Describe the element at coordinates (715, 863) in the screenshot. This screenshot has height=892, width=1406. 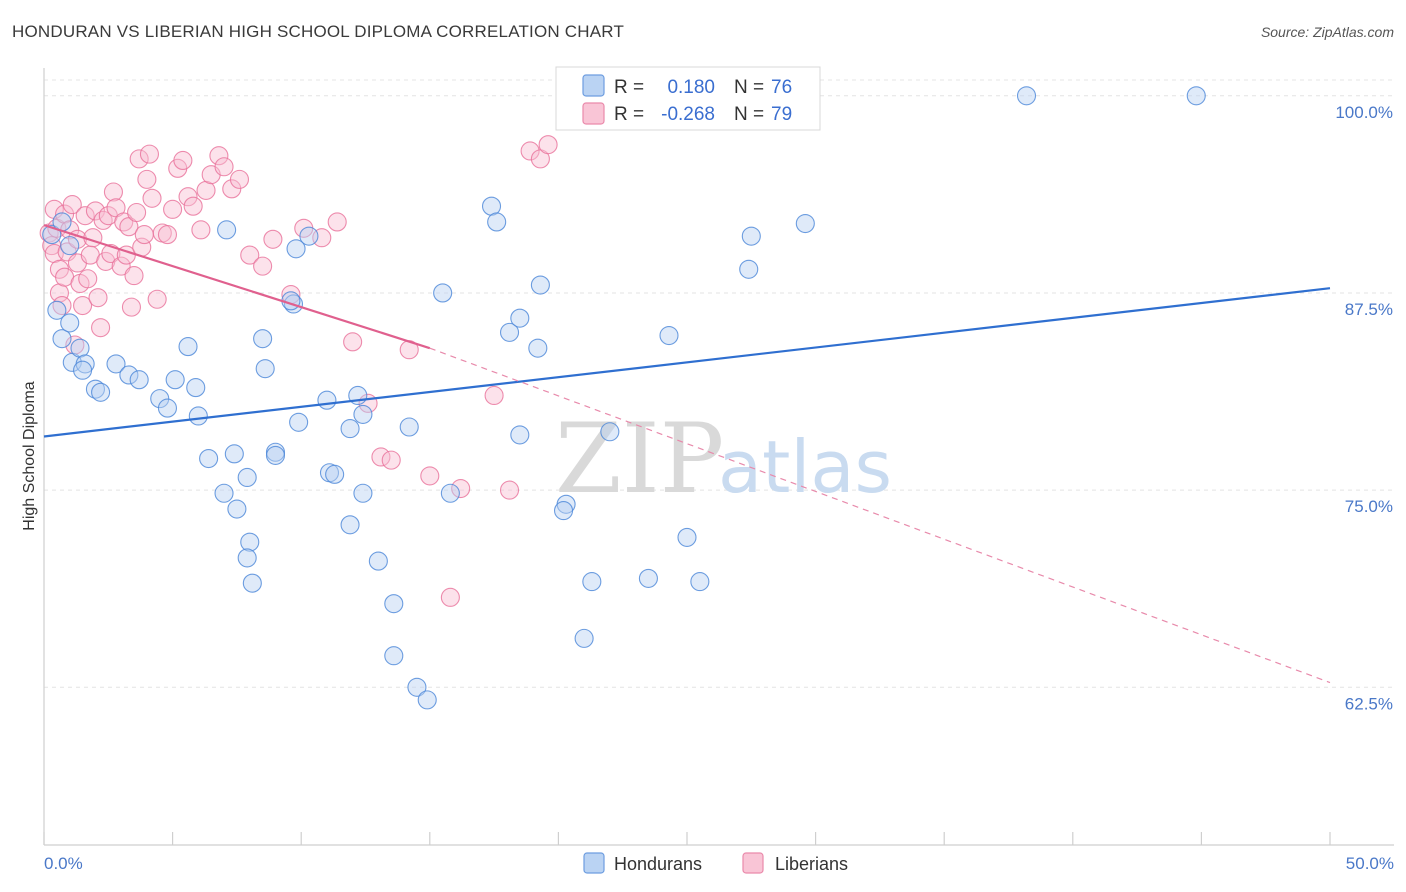
I see `series-legend: Hondurans Liberians` at that location.